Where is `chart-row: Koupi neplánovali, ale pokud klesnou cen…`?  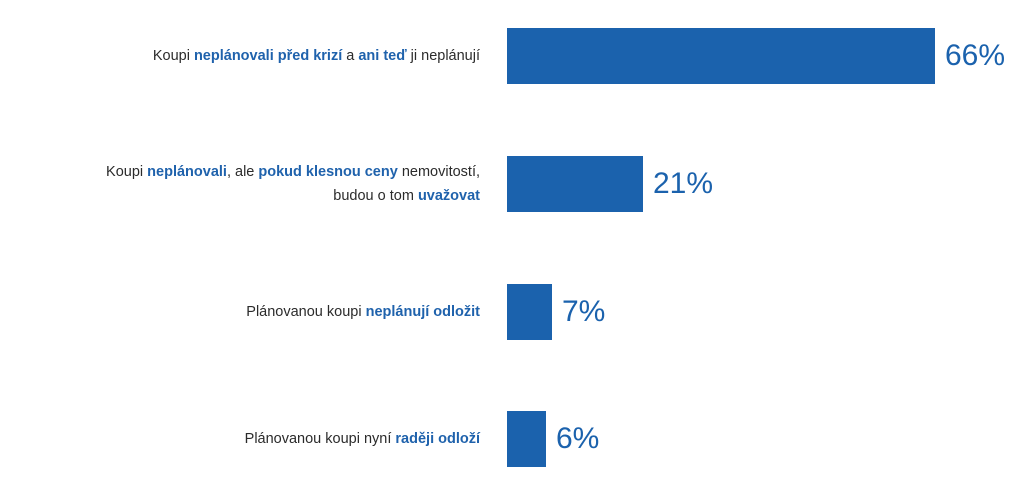
chart-row: Koupi neplánovali, ale pokud klesnou cen… is located at coordinates (512, 184).